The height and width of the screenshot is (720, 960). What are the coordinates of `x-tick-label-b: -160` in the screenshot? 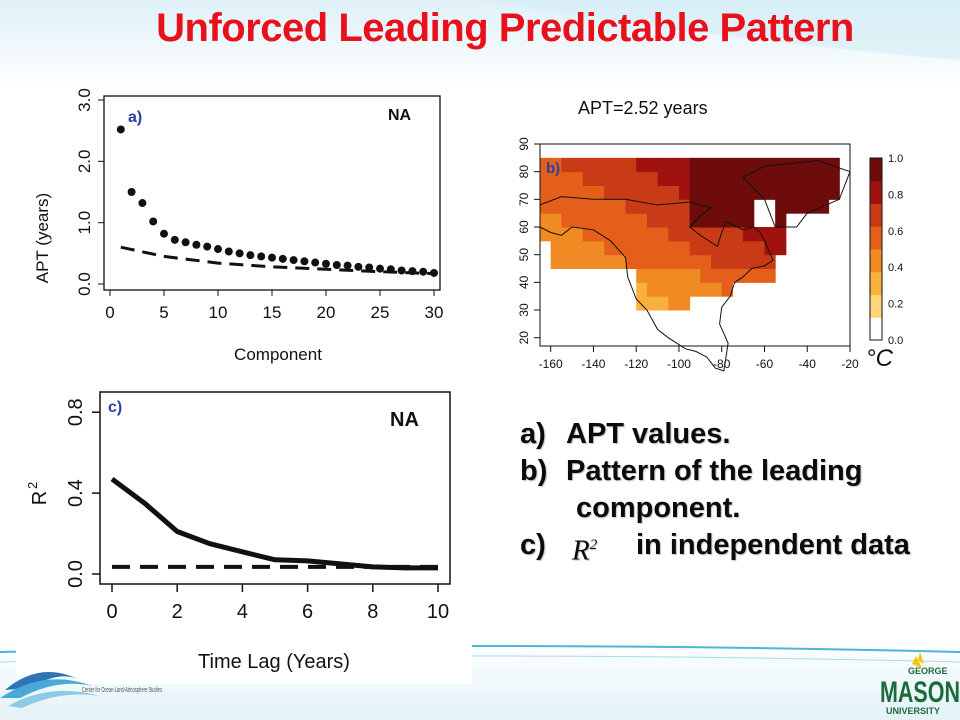 It's located at (551, 364).